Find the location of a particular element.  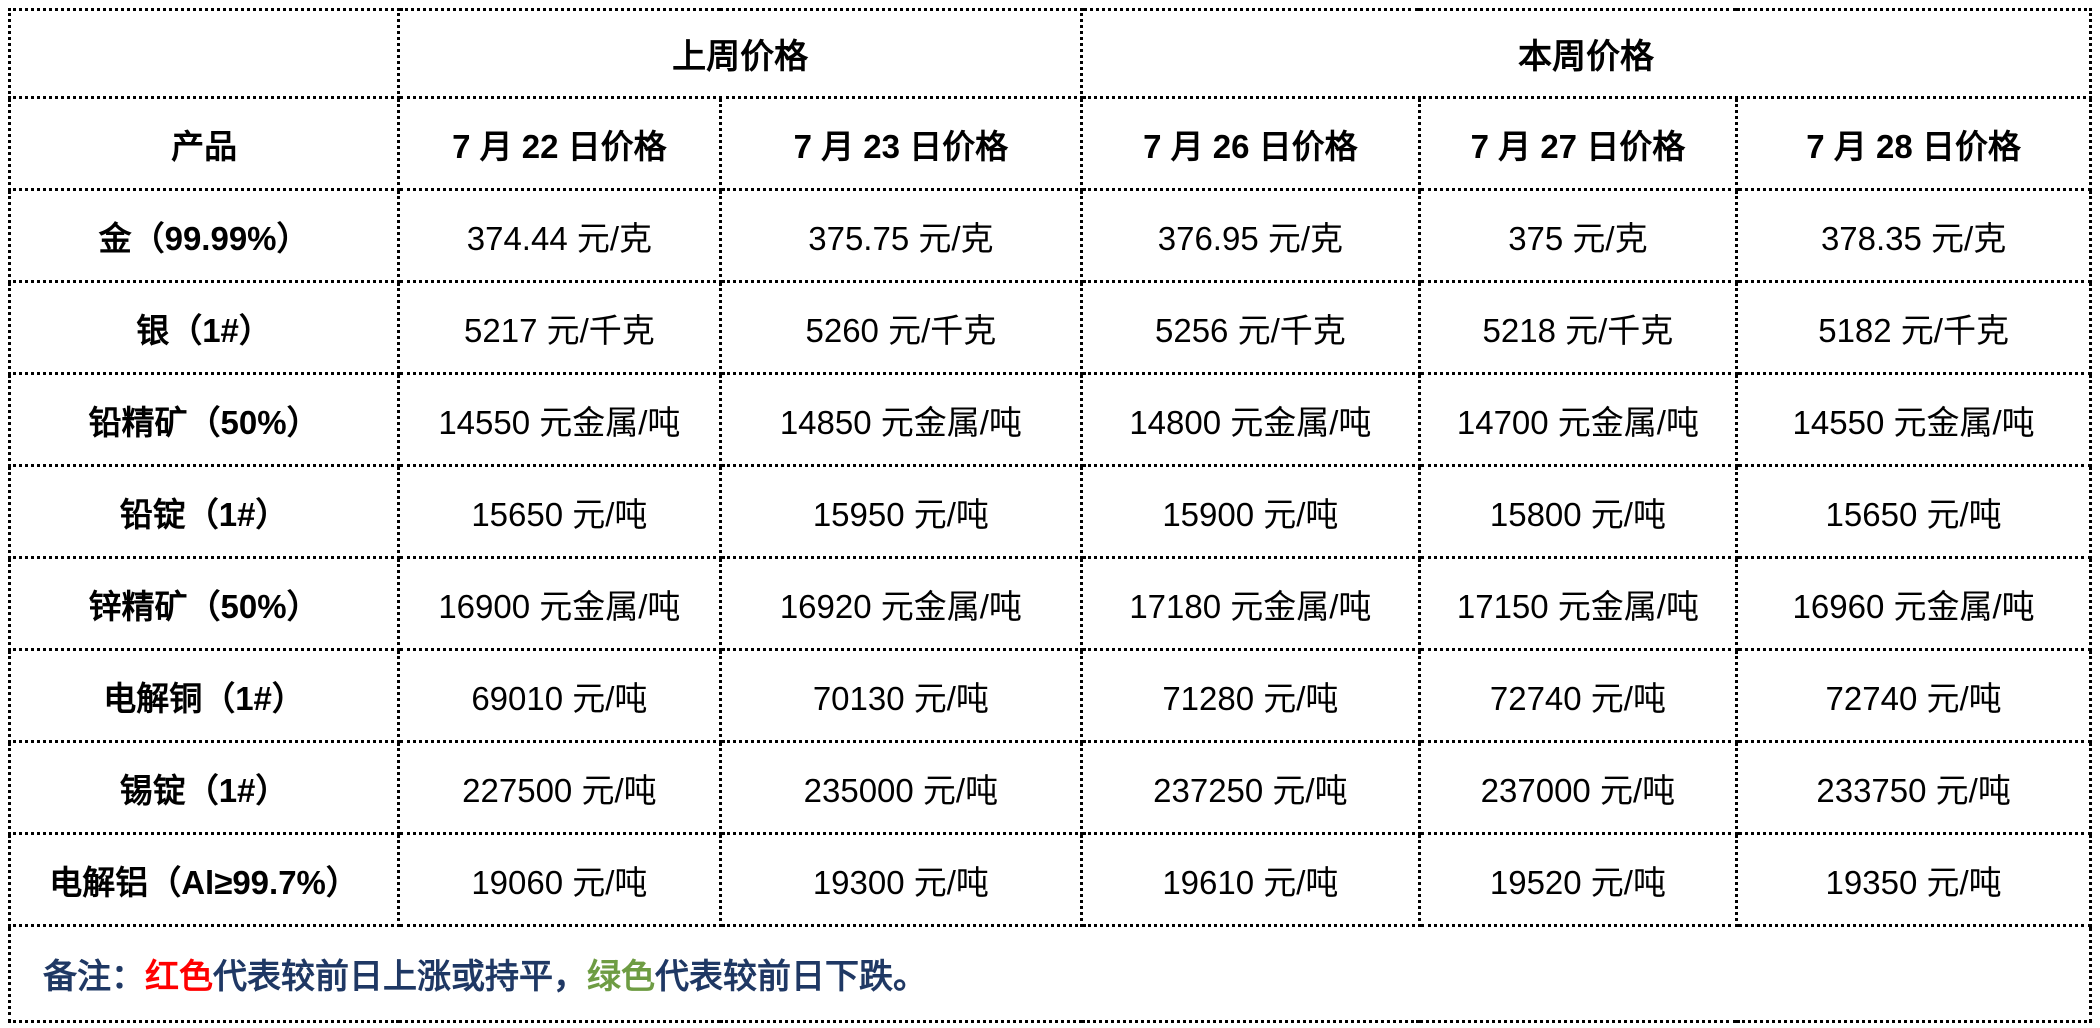

legend-note: 备注：红色代表较前日上涨或持平，绿色代表较前日下跌。 is located at coordinates (1050, 973).